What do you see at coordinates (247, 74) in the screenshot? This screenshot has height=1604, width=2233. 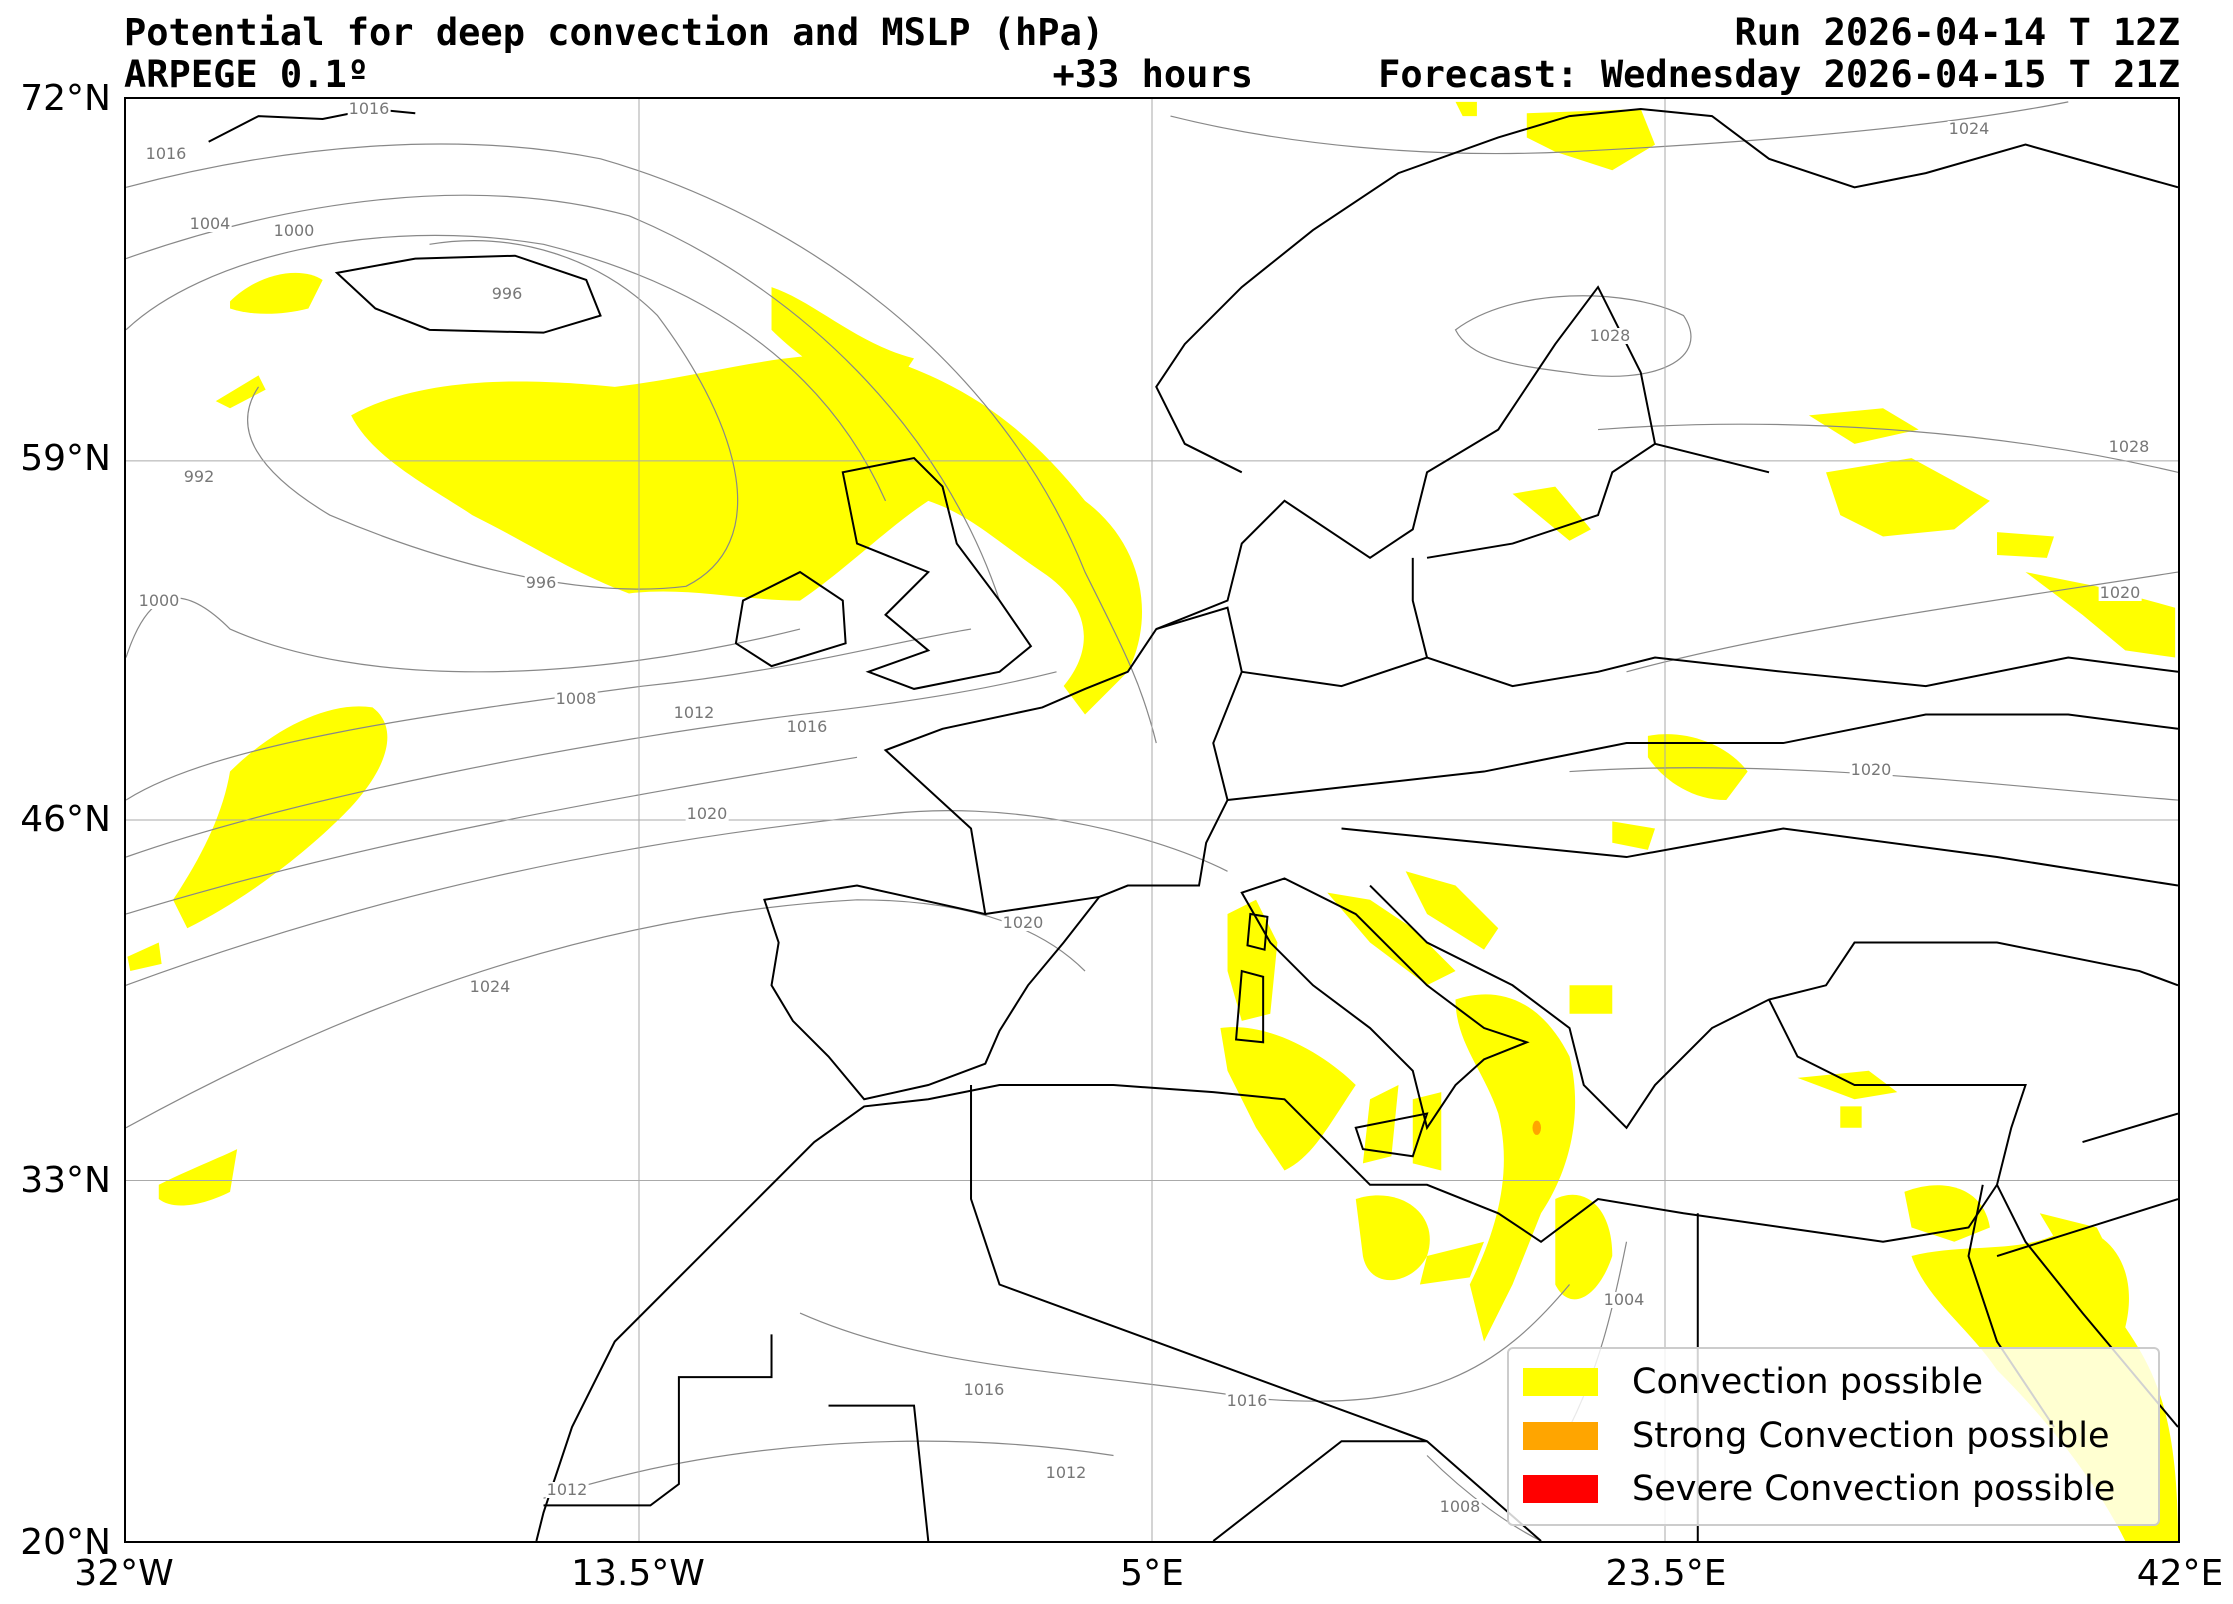 I see `model-label: ARPEGE 0.1º` at bounding box center [247, 74].